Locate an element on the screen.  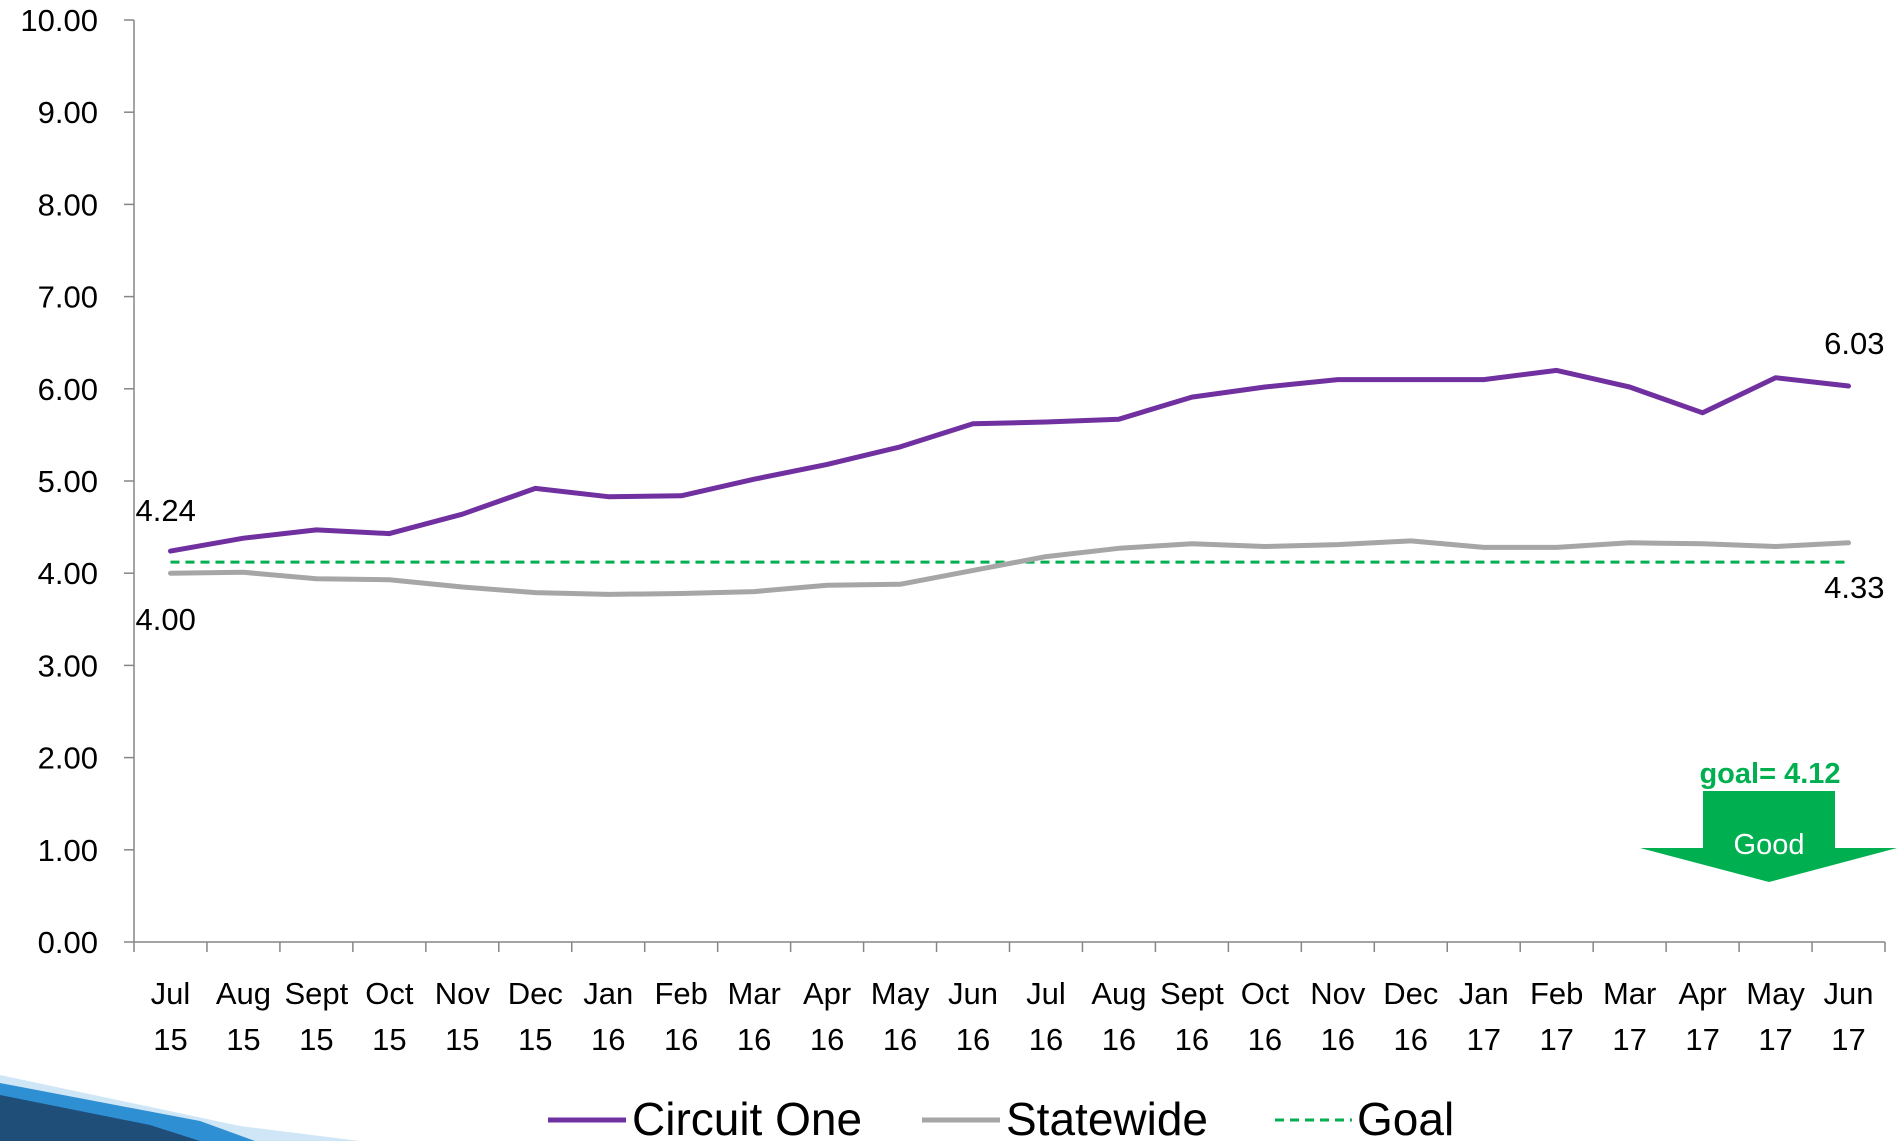
y-tick-label: 3.00 is located at coordinates (68, 665).